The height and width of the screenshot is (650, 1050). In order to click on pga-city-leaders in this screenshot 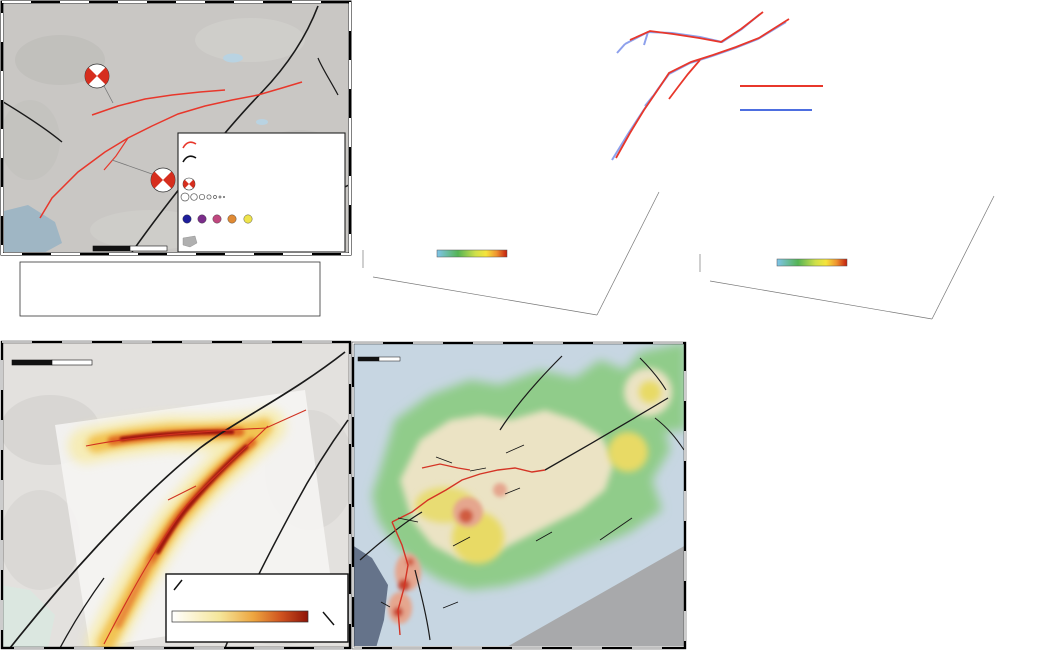, I will do `click(466, 526)`.